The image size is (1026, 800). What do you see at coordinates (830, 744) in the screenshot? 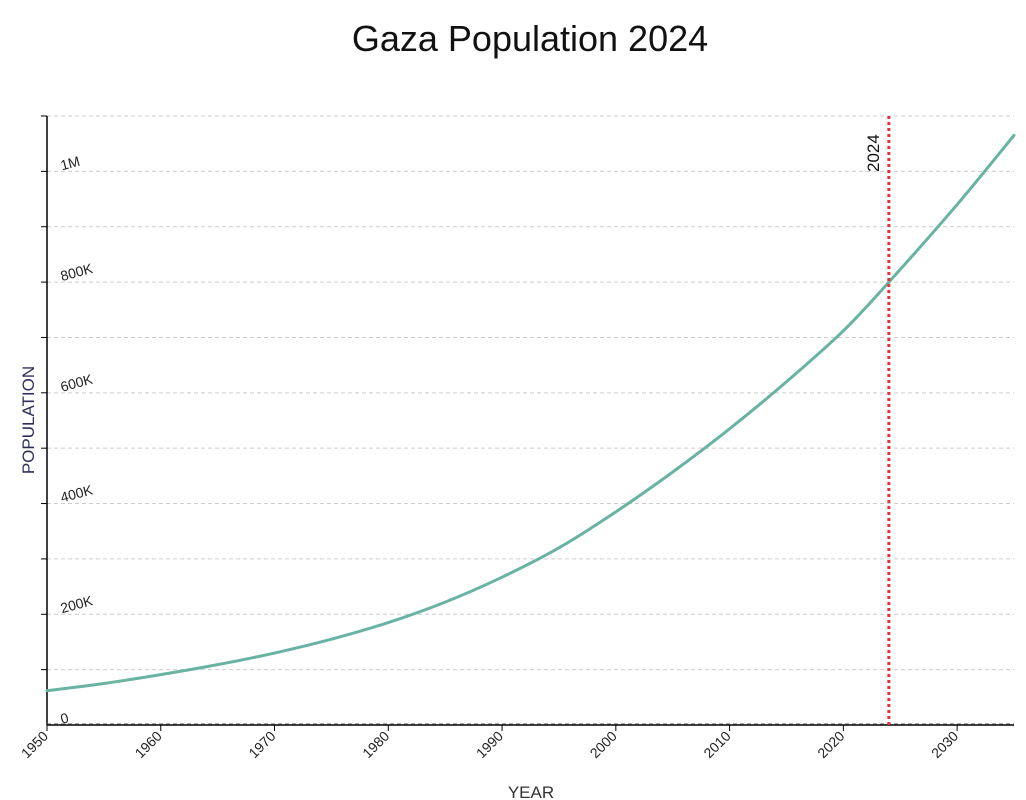
I see `x-tick-label: 2020` at bounding box center [830, 744].